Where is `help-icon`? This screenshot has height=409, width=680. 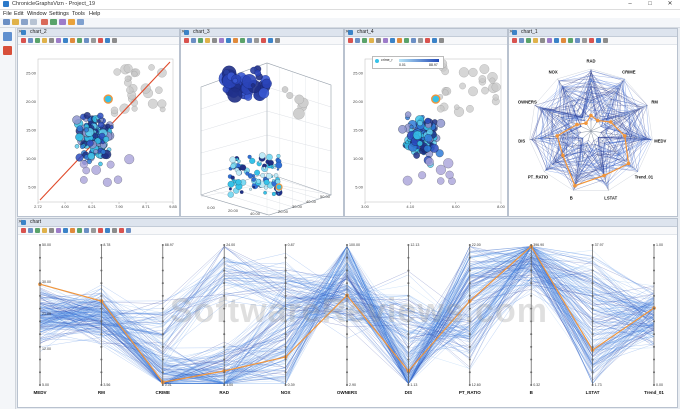 help-icon is located at coordinates (80, 22).